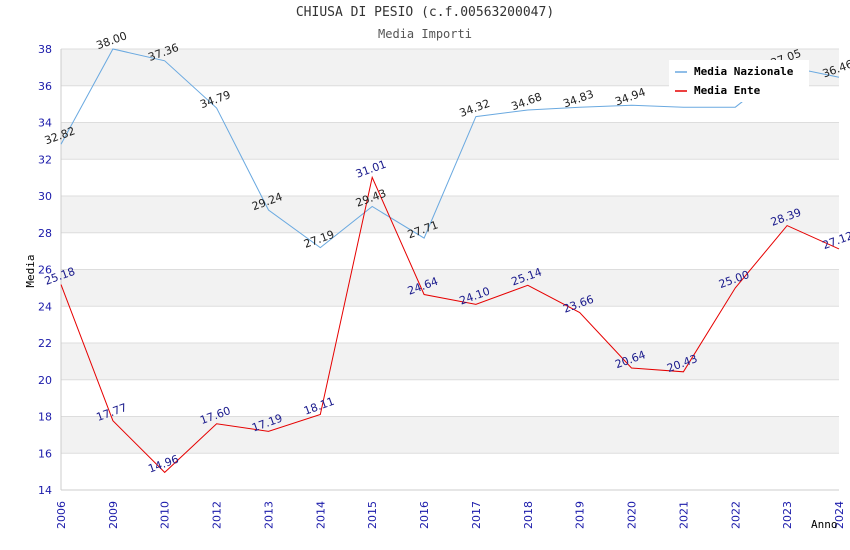 The height and width of the screenshot is (550, 850). What do you see at coordinates (425, 34) in the screenshot?
I see `chart-subtitle: Media Importi` at bounding box center [425, 34].